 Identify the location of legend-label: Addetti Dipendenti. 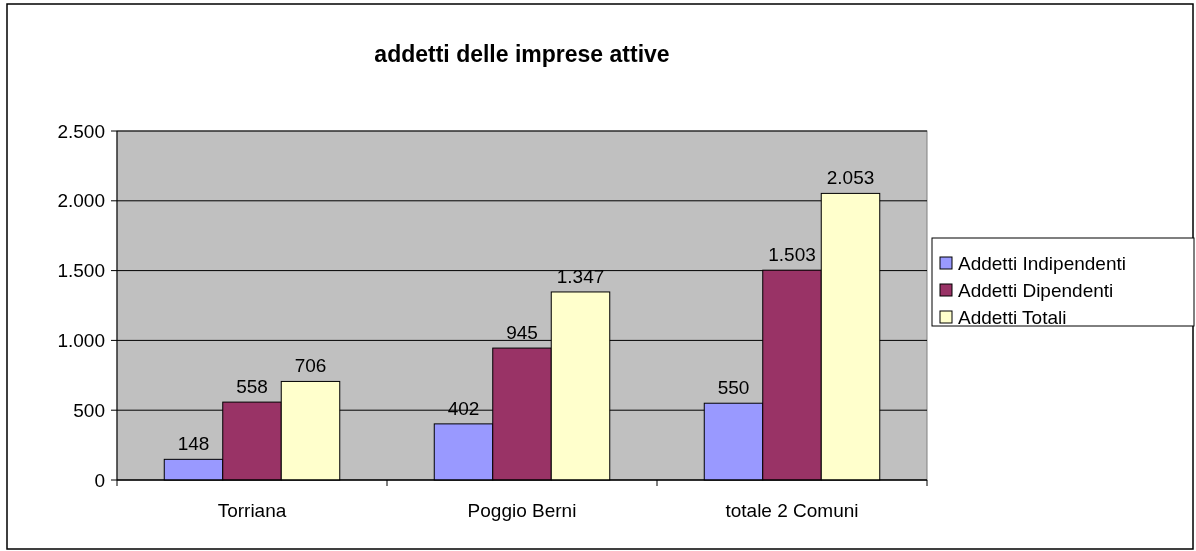
(1036, 290).